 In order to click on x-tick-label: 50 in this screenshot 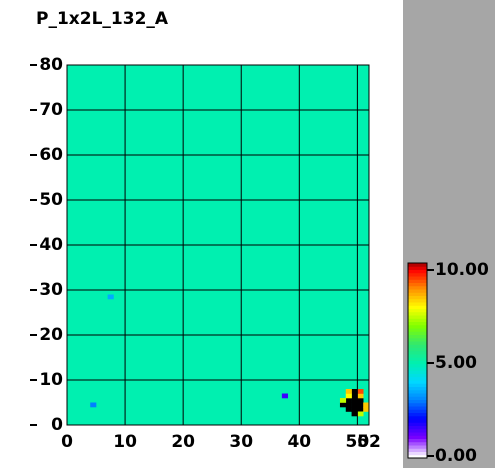, I will do `click(358, 442)`.